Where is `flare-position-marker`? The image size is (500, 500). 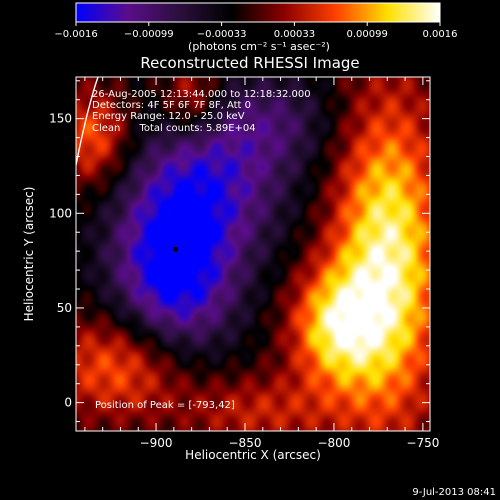
flare-position-marker is located at coordinates (176, 249).